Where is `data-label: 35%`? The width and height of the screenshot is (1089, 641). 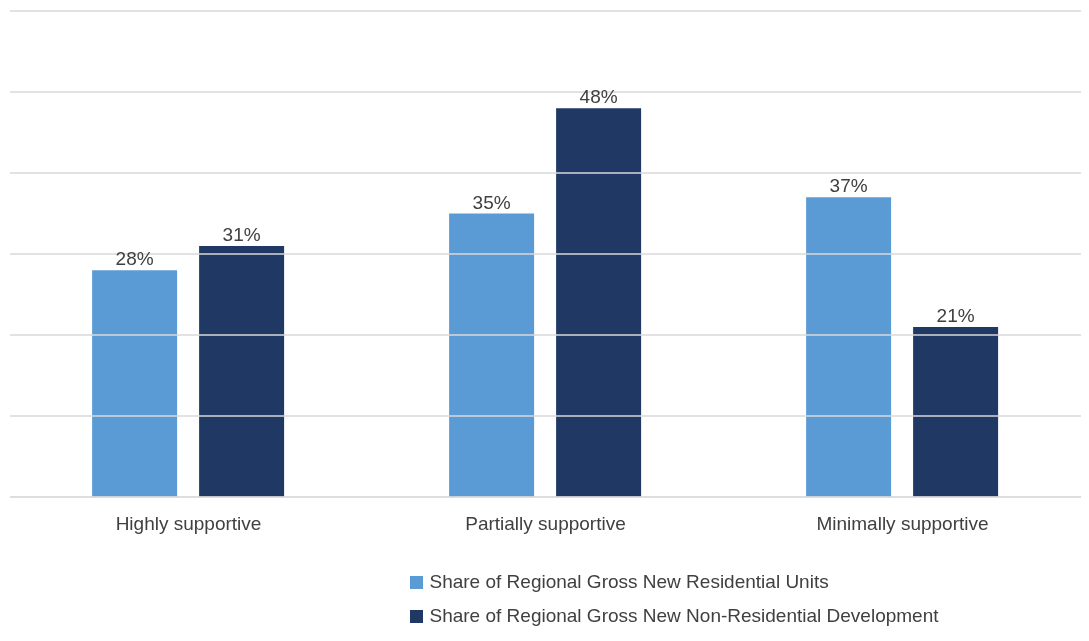
data-label: 35% is located at coordinates (491, 202).